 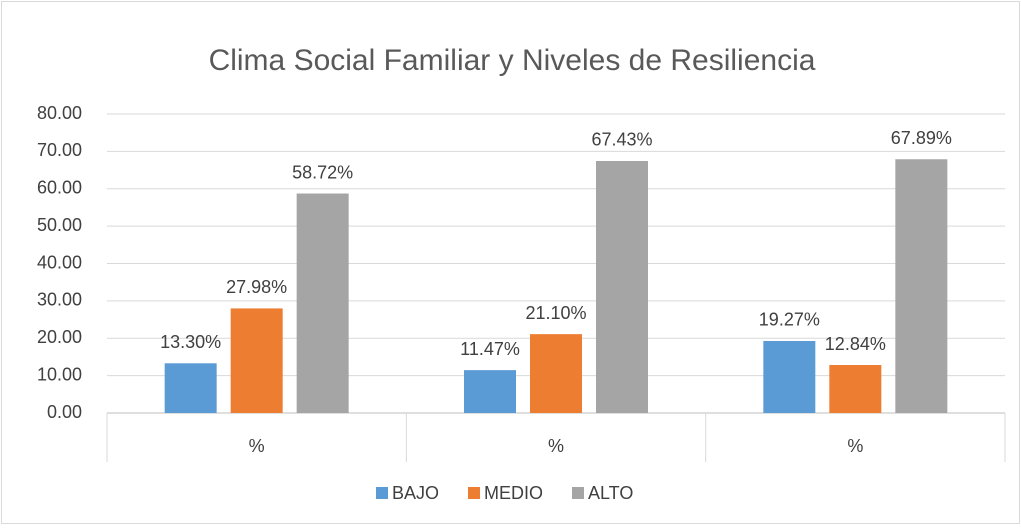 What do you see at coordinates (256, 287) in the screenshot?
I see `data-label: 27.98%` at bounding box center [256, 287].